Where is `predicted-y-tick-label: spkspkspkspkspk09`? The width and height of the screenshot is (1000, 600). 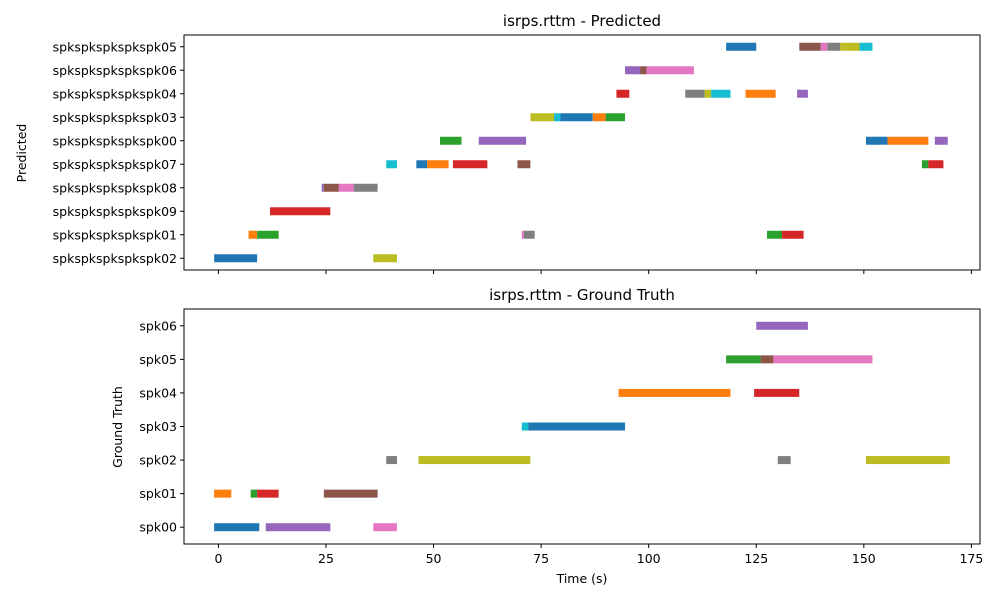
predicted-y-tick-label: spkspkspkspkspk09 is located at coordinates (115, 211).